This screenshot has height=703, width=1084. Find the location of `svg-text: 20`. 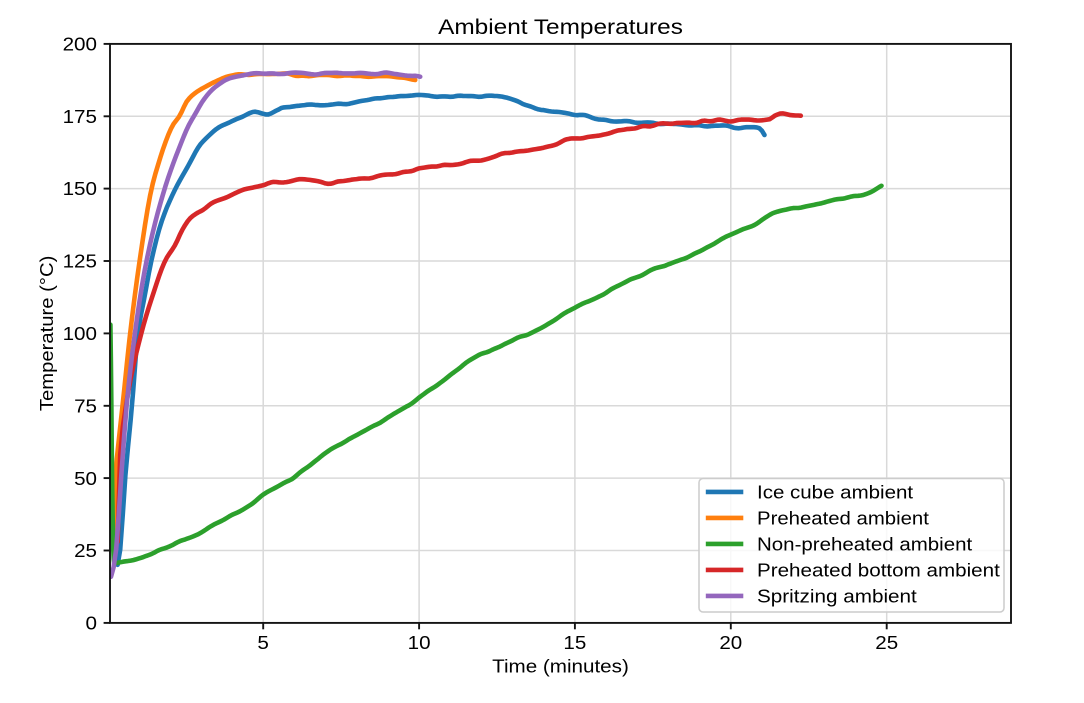

svg-text: 20 is located at coordinates (730, 643).